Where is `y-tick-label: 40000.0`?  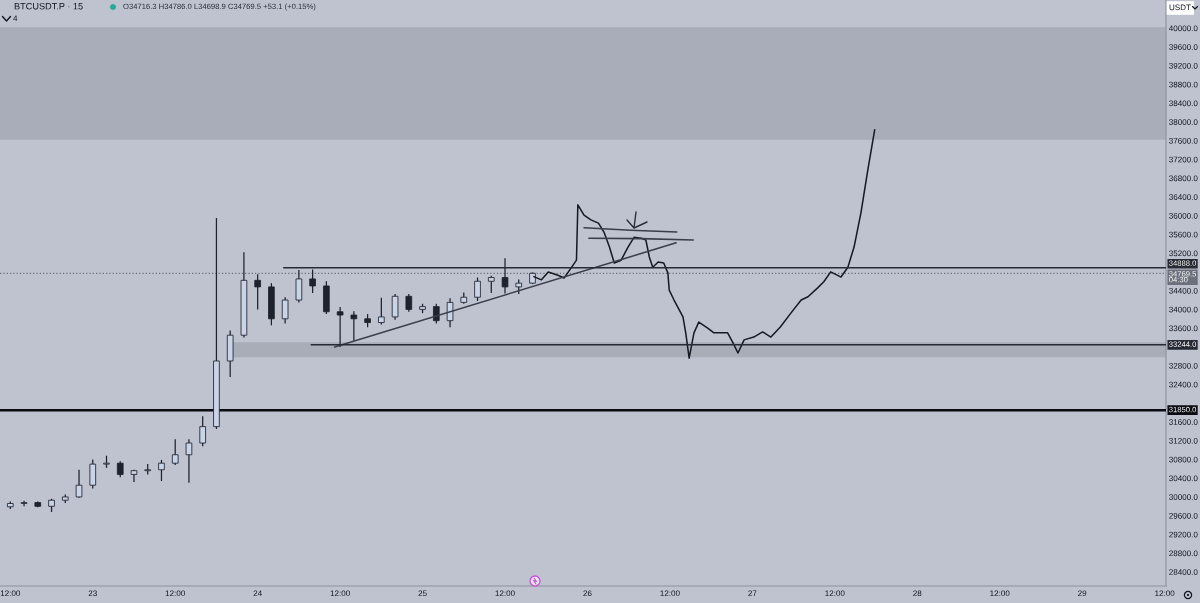
y-tick-label: 40000.0 is located at coordinates (1183, 28).